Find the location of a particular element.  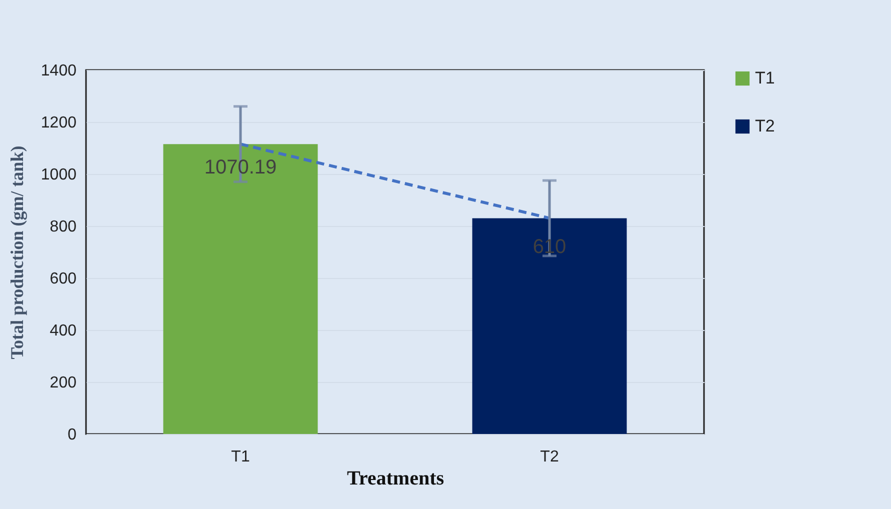

legend-label: T1 is located at coordinates (765, 78).